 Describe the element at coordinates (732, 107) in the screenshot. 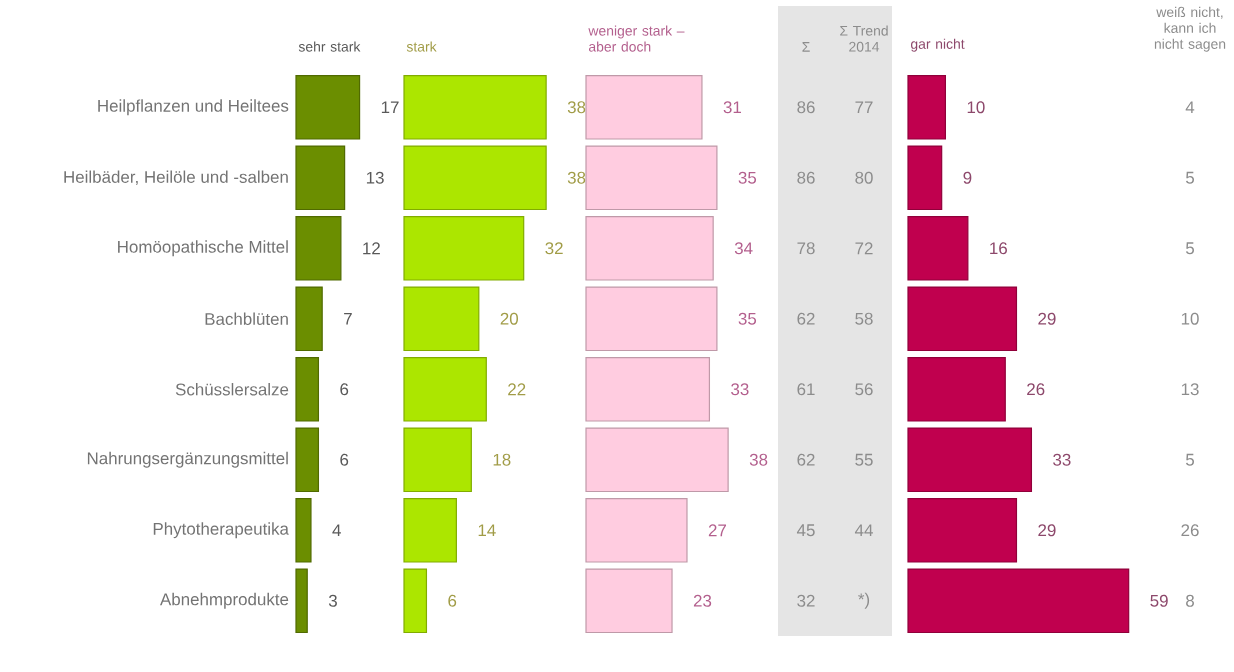

I see `data-label: 31` at that location.